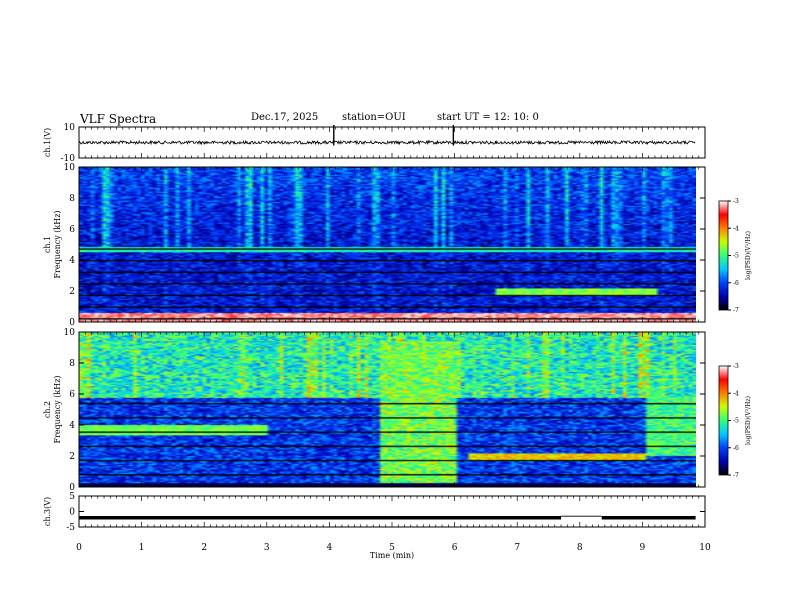 The width and height of the screenshot is (792, 612). I want to click on date-label: Dec.17, 2025, so click(285, 117).